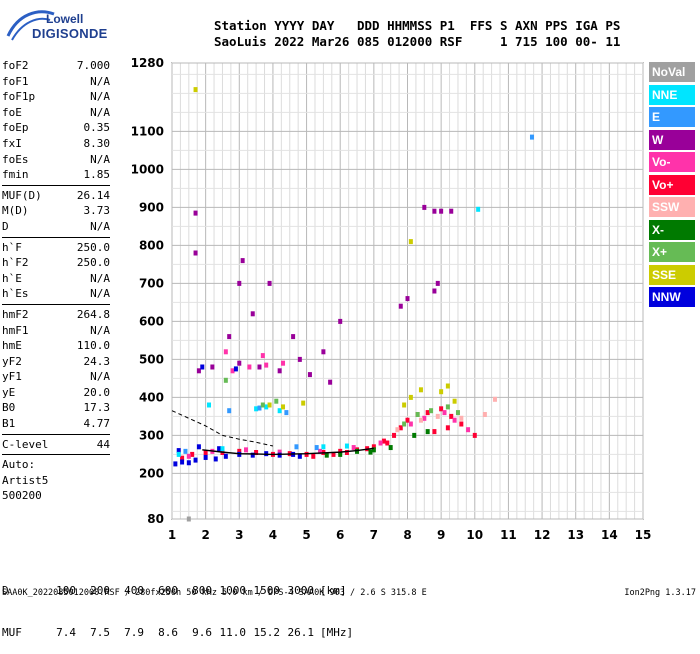 This screenshot has width=700, height=654. Describe the element at coordinates (56, 315) in the screenshot. I see `param-hmf2: hmF2 264.8` at that location.